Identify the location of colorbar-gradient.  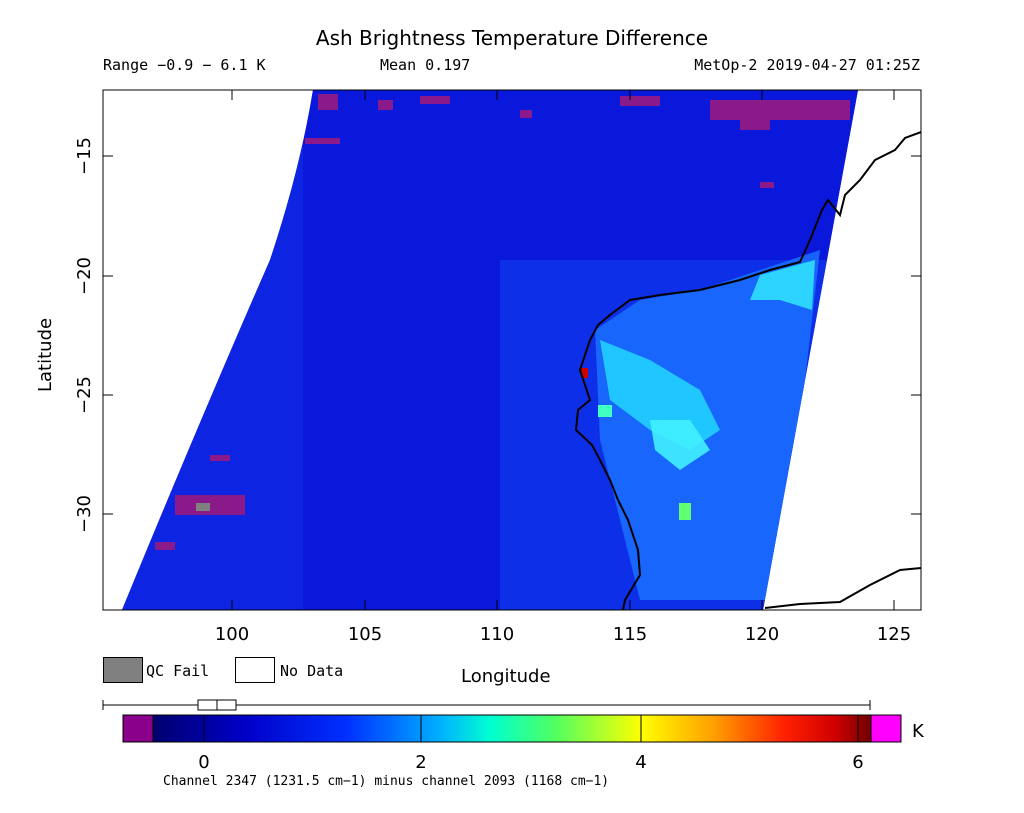
(512, 728).